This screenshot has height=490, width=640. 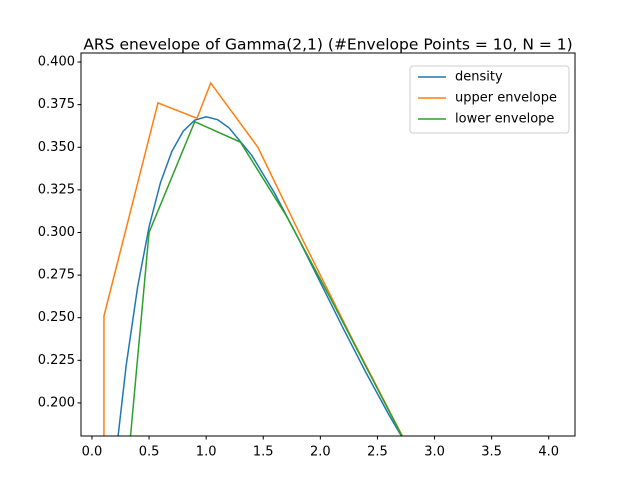 What do you see at coordinates (491, 452) in the screenshot?
I see `x-tick-label: 3.5` at bounding box center [491, 452].